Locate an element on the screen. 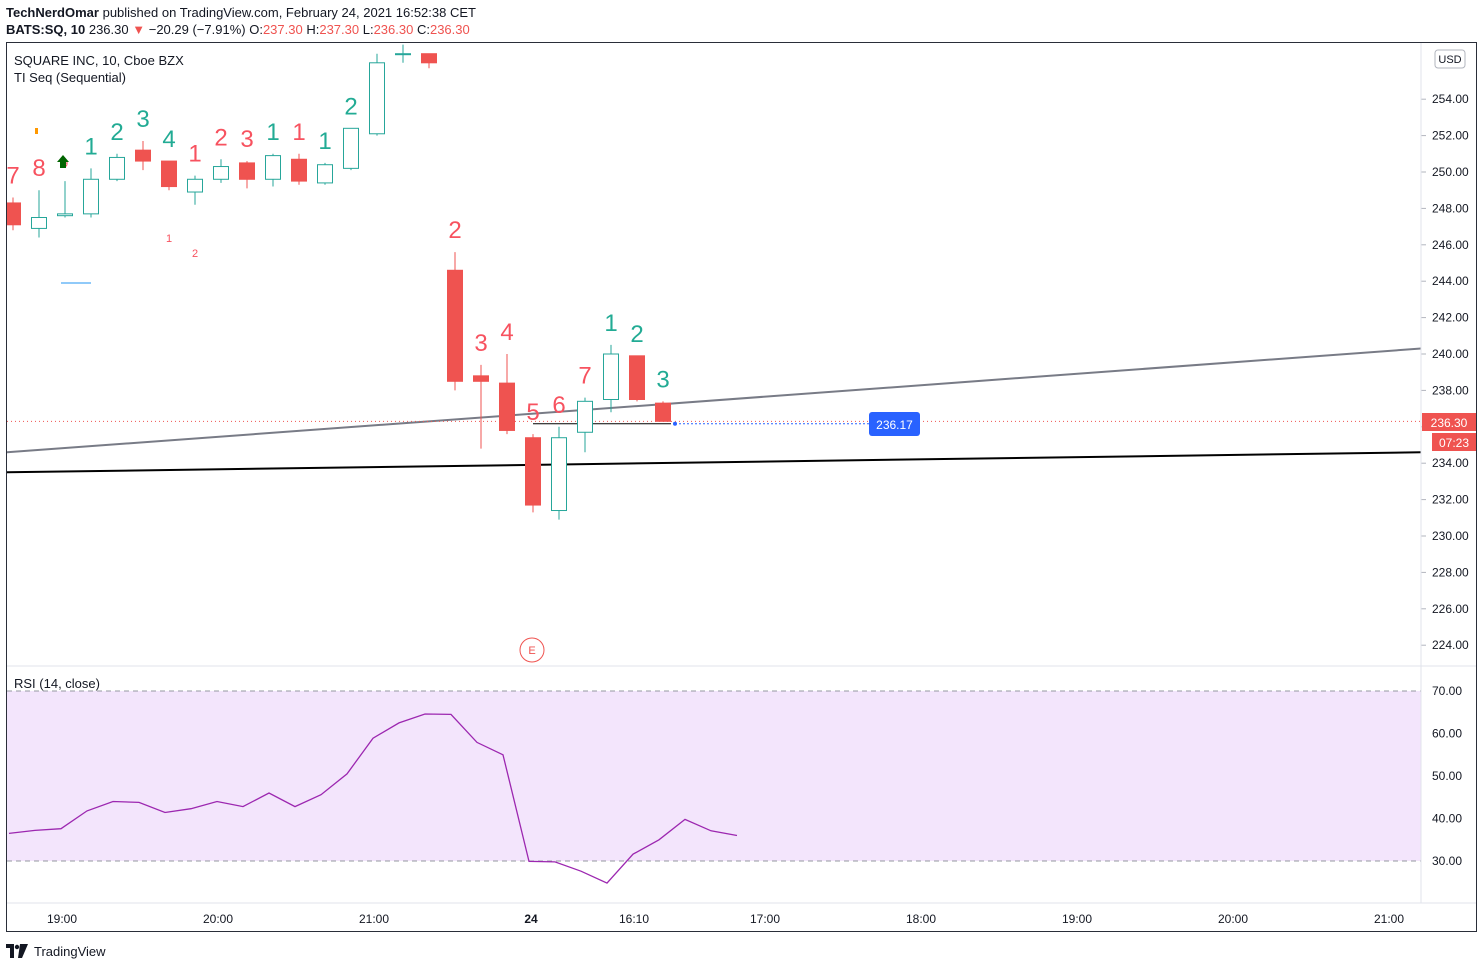 The height and width of the screenshot is (969, 1484). sequential-low-label: 1 is located at coordinates (169, 239).